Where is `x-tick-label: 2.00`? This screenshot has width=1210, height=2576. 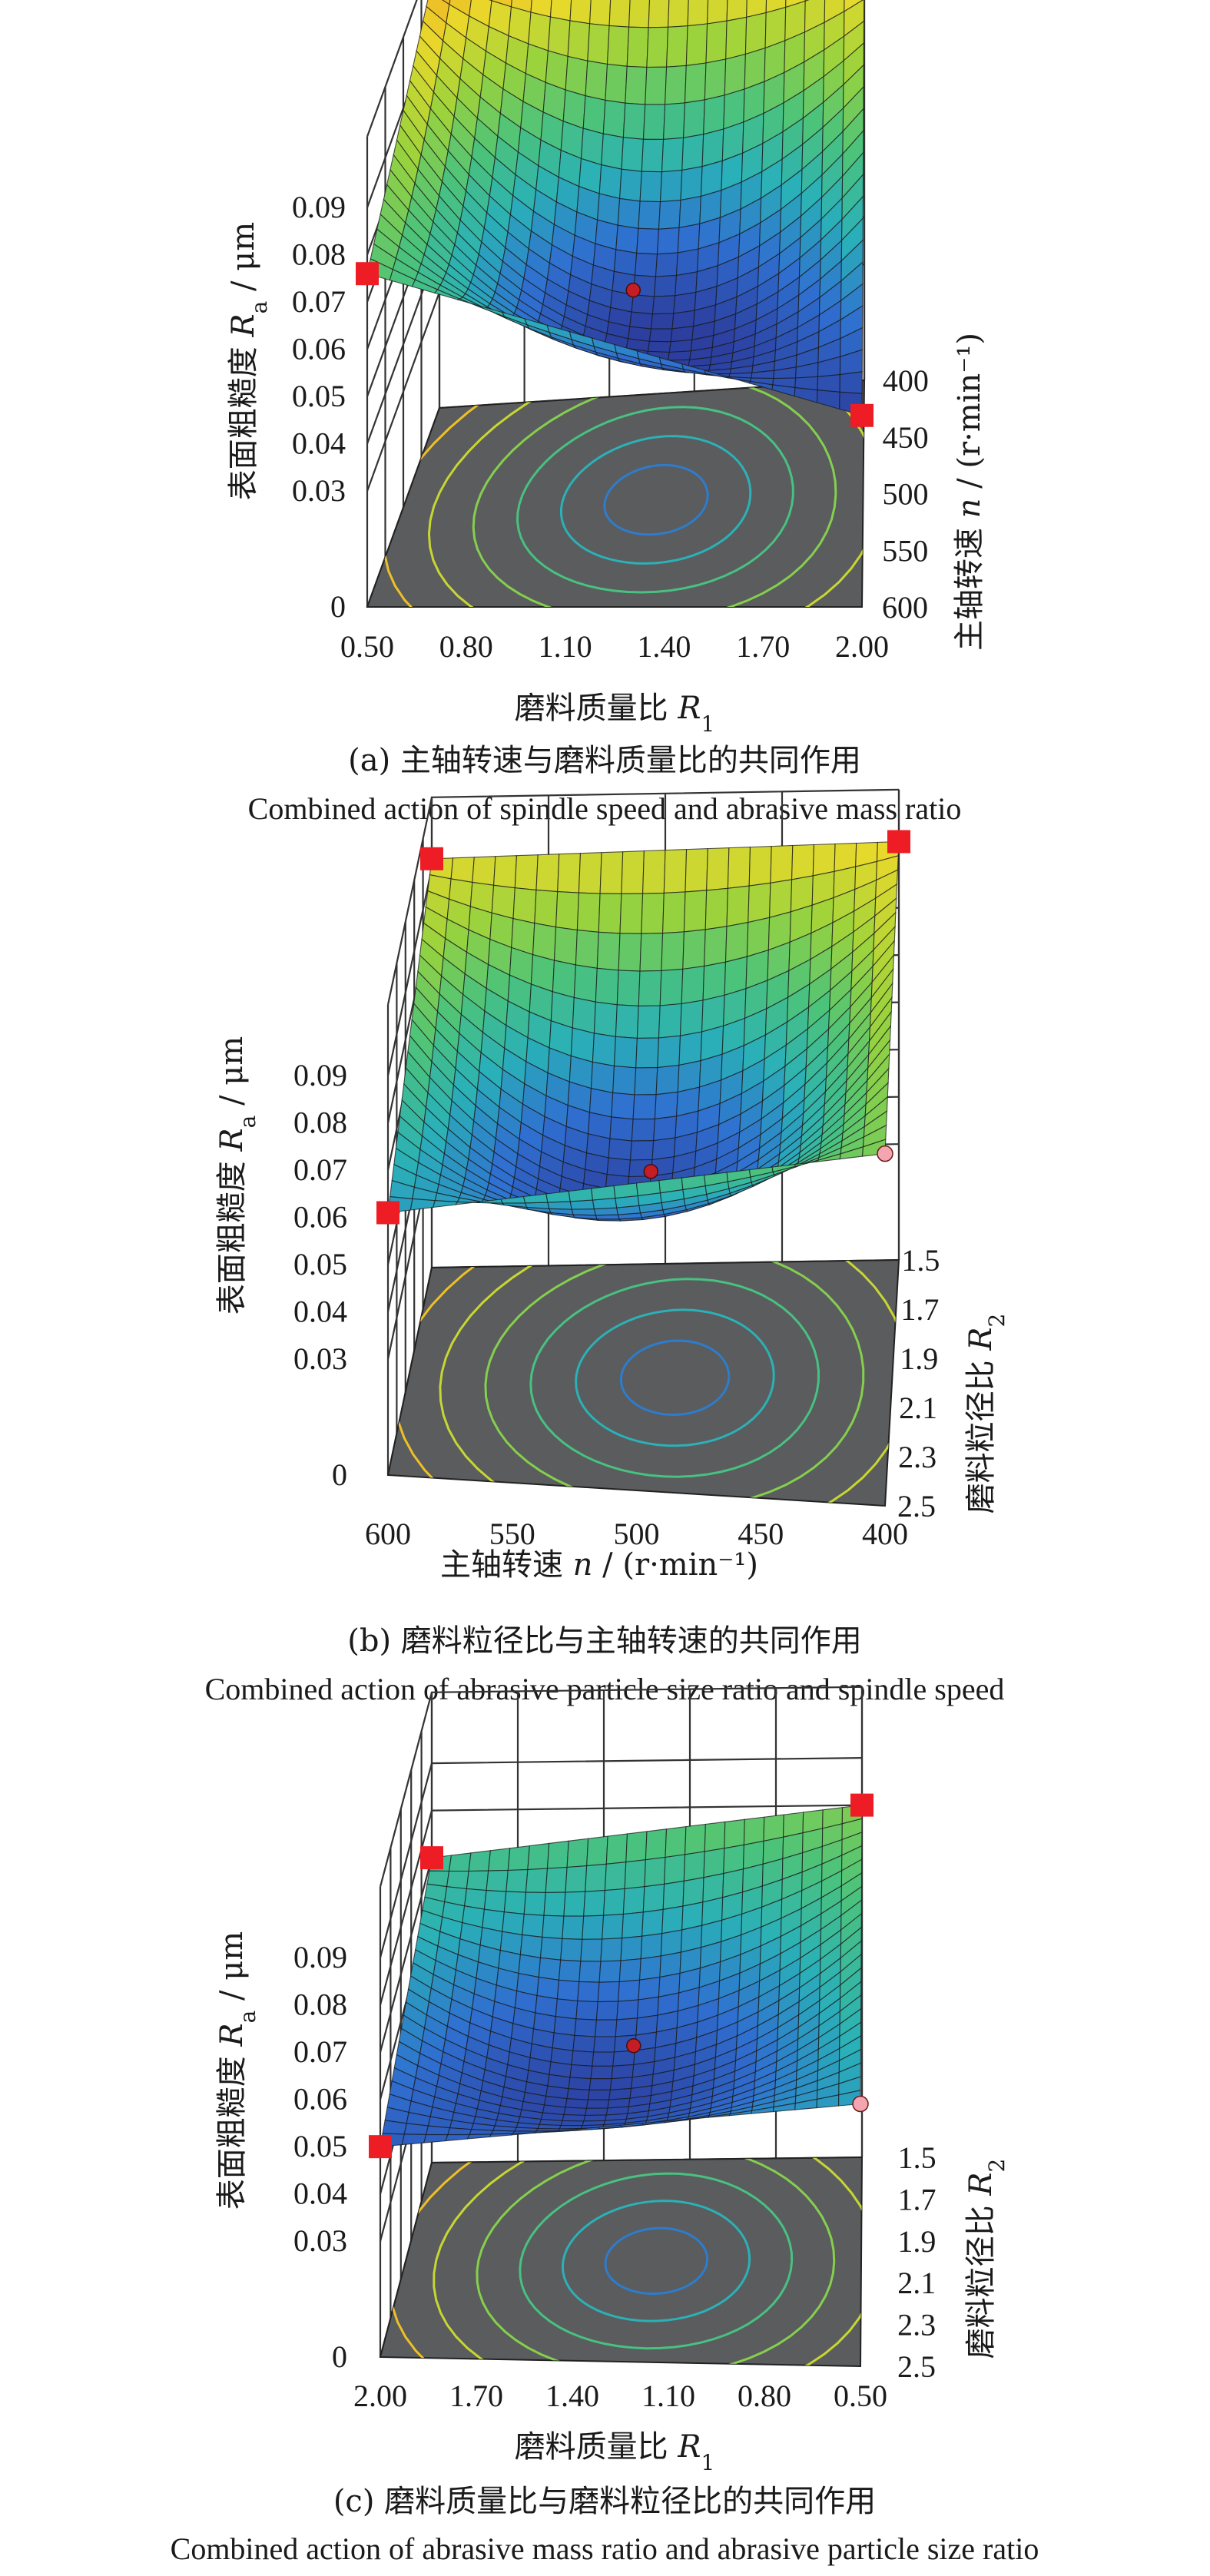 x-tick-label: 2.00 is located at coordinates (380, 2396).